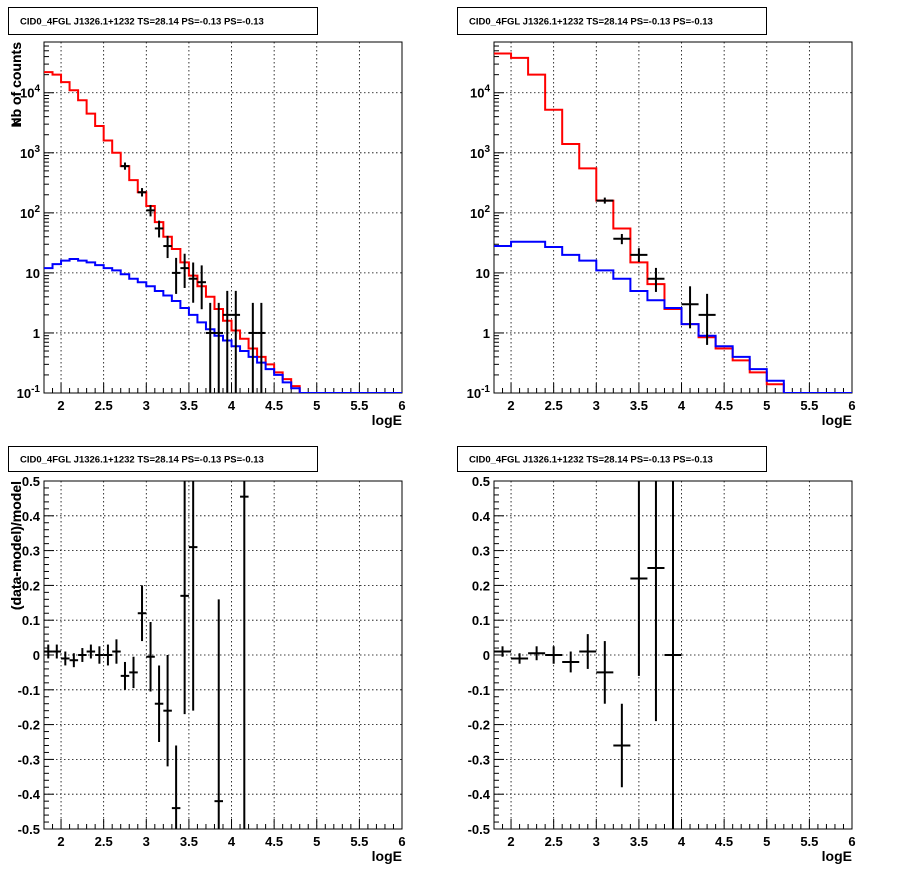 Image resolution: width=898 pixels, height=875 pixels. Describe the element at coordinates (31, 516) in the screenshot. I see `y-tick-label: 0.4` at that location.